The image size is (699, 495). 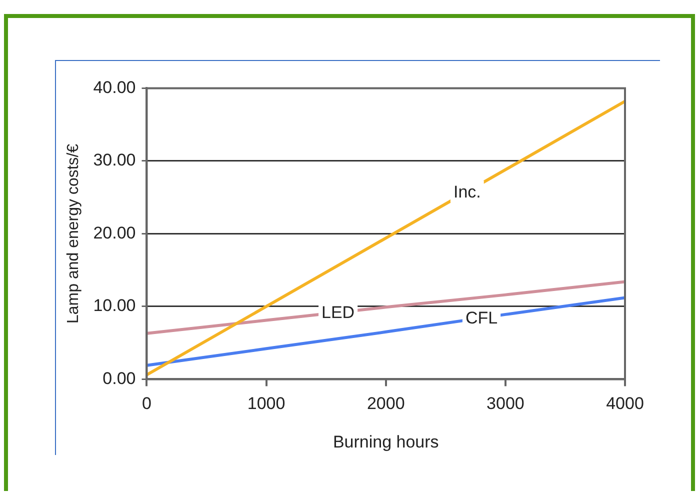 What do you see at coordinates (505, 404) in the screenshot?
I see `x-tick-label: 3000` at bounding box center [505, 404].